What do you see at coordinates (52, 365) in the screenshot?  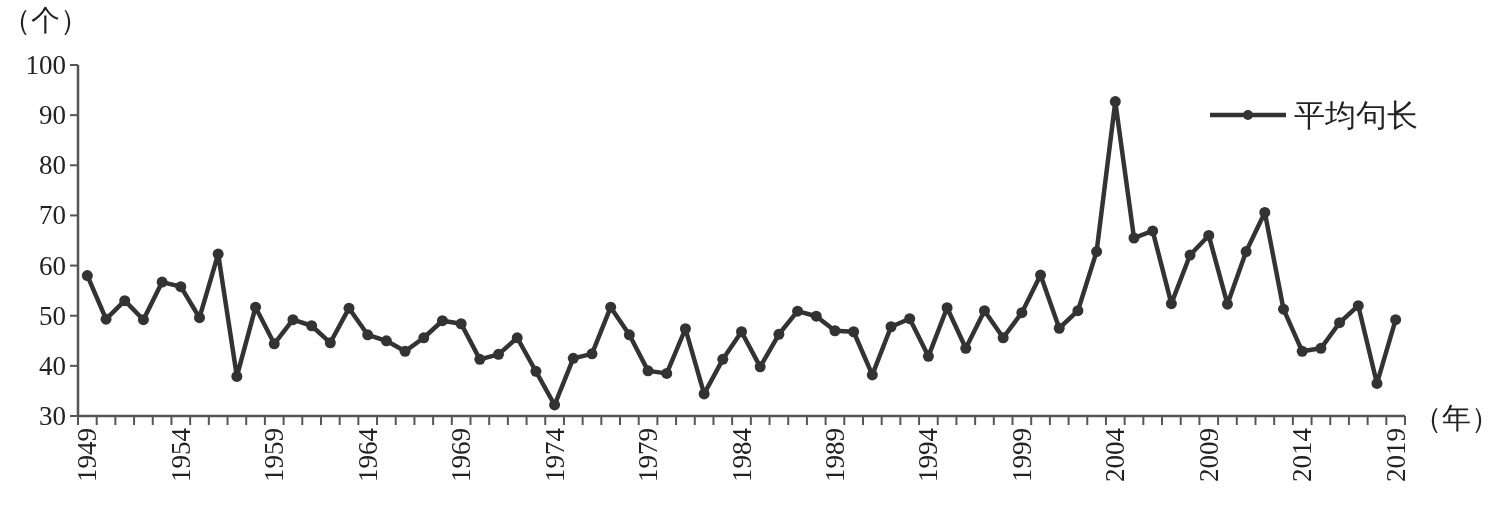 I see `y-tick-label: 40` at bounding box center [52, 365].